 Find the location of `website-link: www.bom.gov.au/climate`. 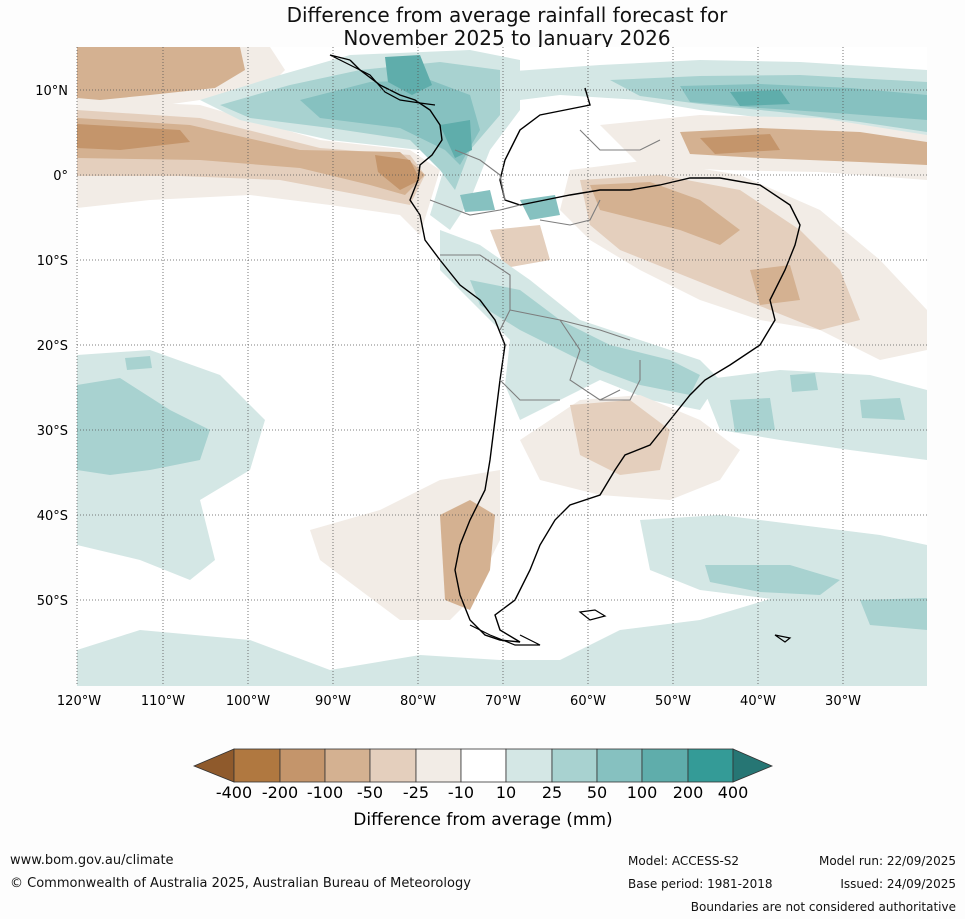

website-link: www.bom.gov.au/climate is located at coordinates (92, 860).